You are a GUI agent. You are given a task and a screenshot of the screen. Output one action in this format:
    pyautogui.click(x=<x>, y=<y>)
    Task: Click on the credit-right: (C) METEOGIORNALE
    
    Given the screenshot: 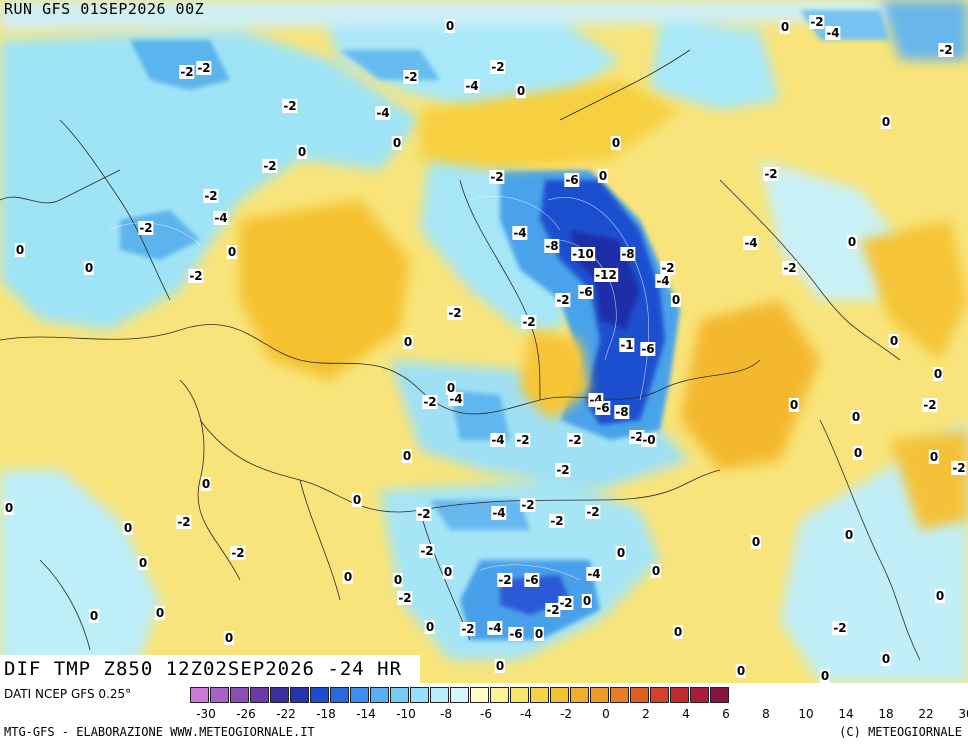 What is the action you would take?
    pyautogui.click(x=900, y=732)
    